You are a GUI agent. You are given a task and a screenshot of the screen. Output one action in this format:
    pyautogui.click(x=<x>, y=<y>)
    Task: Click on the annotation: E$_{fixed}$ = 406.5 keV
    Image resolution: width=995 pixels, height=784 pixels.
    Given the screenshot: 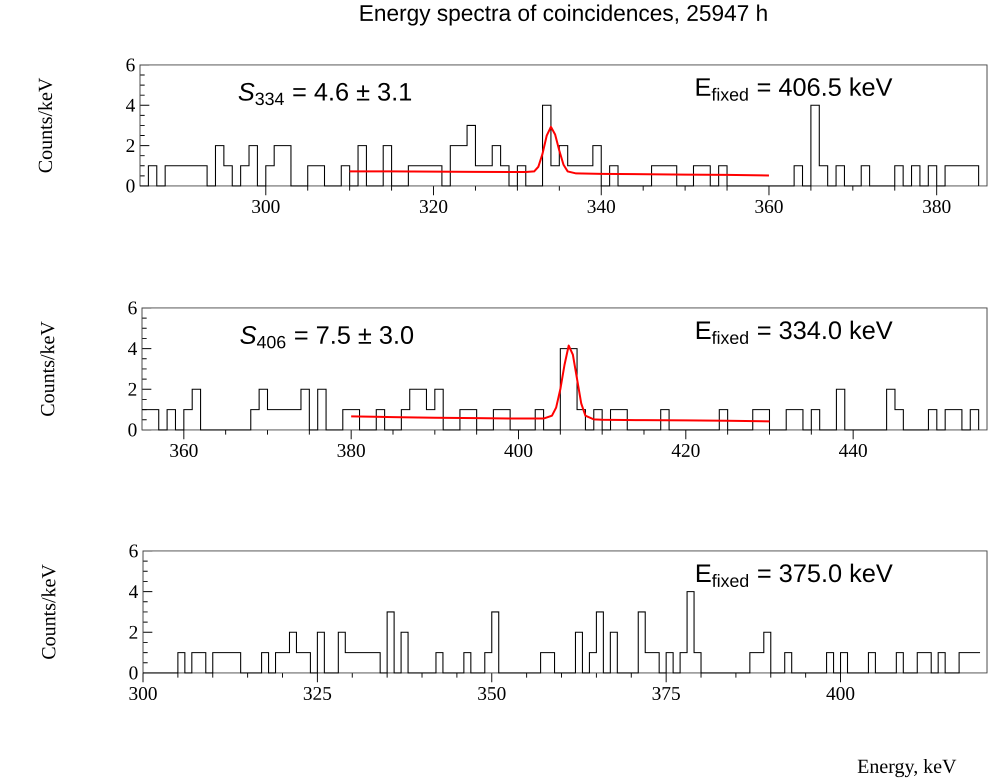 What is the action you would take?
    pyautogui.click(x=794, y=89)
    